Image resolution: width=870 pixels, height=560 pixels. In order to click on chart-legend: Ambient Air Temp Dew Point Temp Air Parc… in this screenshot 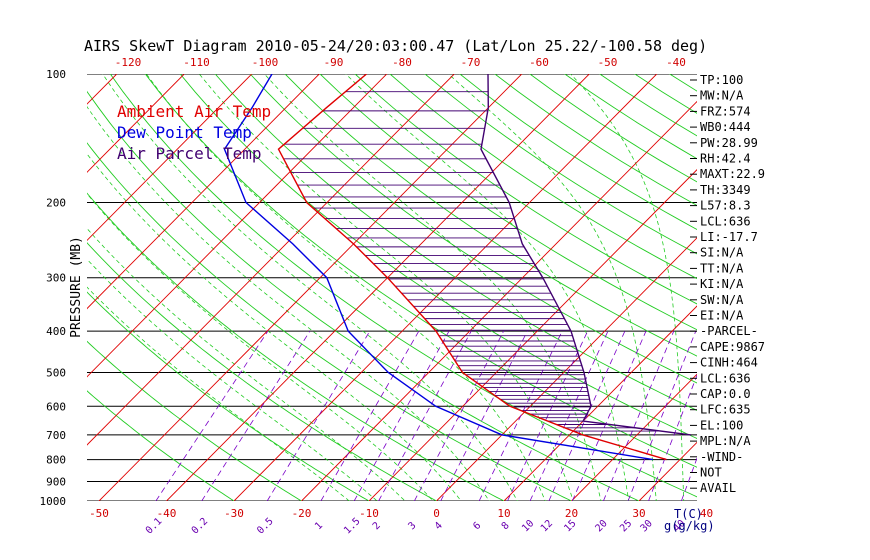, I will do `click(194, 132)`.